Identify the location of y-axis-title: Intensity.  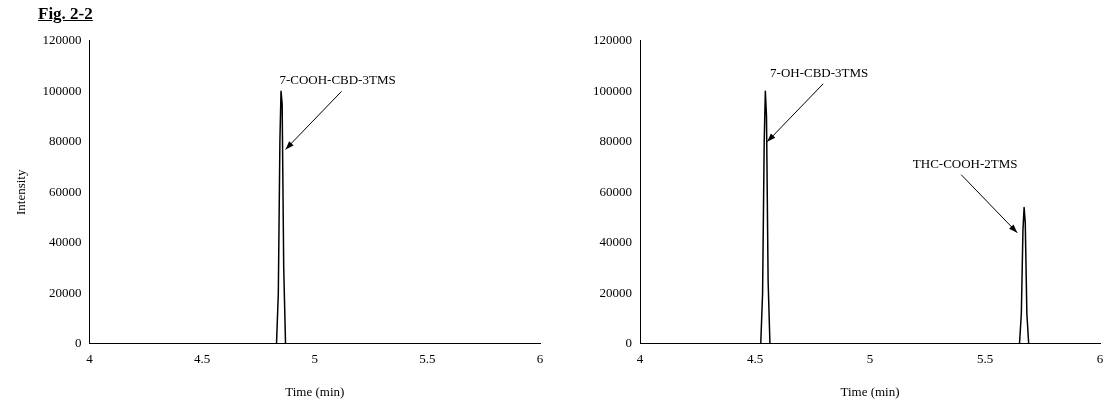
(21, 192).